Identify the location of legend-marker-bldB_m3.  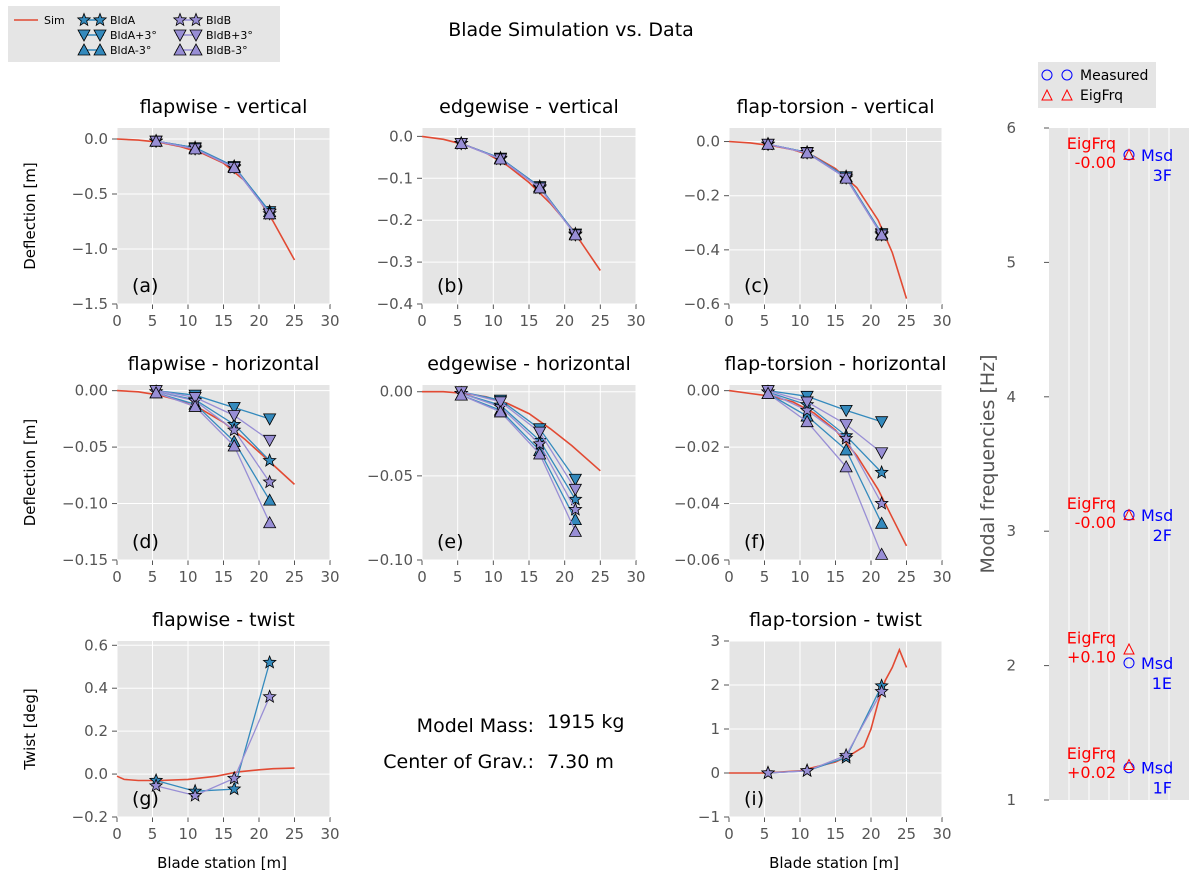
(180, 49).